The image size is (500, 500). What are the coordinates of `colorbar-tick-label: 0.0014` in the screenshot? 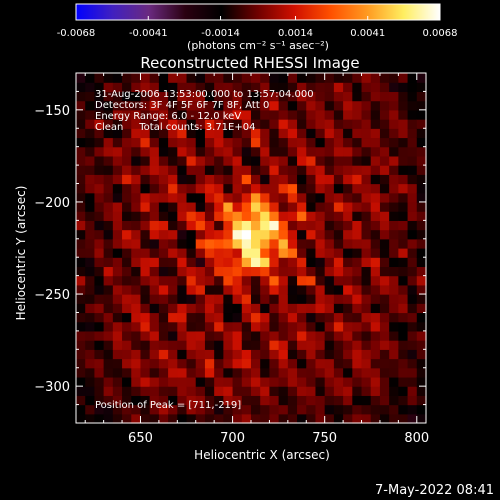 It's located at (295, 33).